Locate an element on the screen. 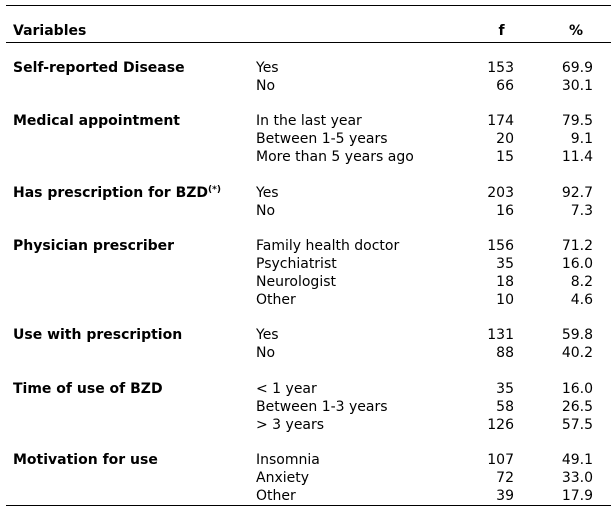 The height and width of the screenshot is (510, 615). variable-label: Physician prescriber is located at coordinates (93, 246).